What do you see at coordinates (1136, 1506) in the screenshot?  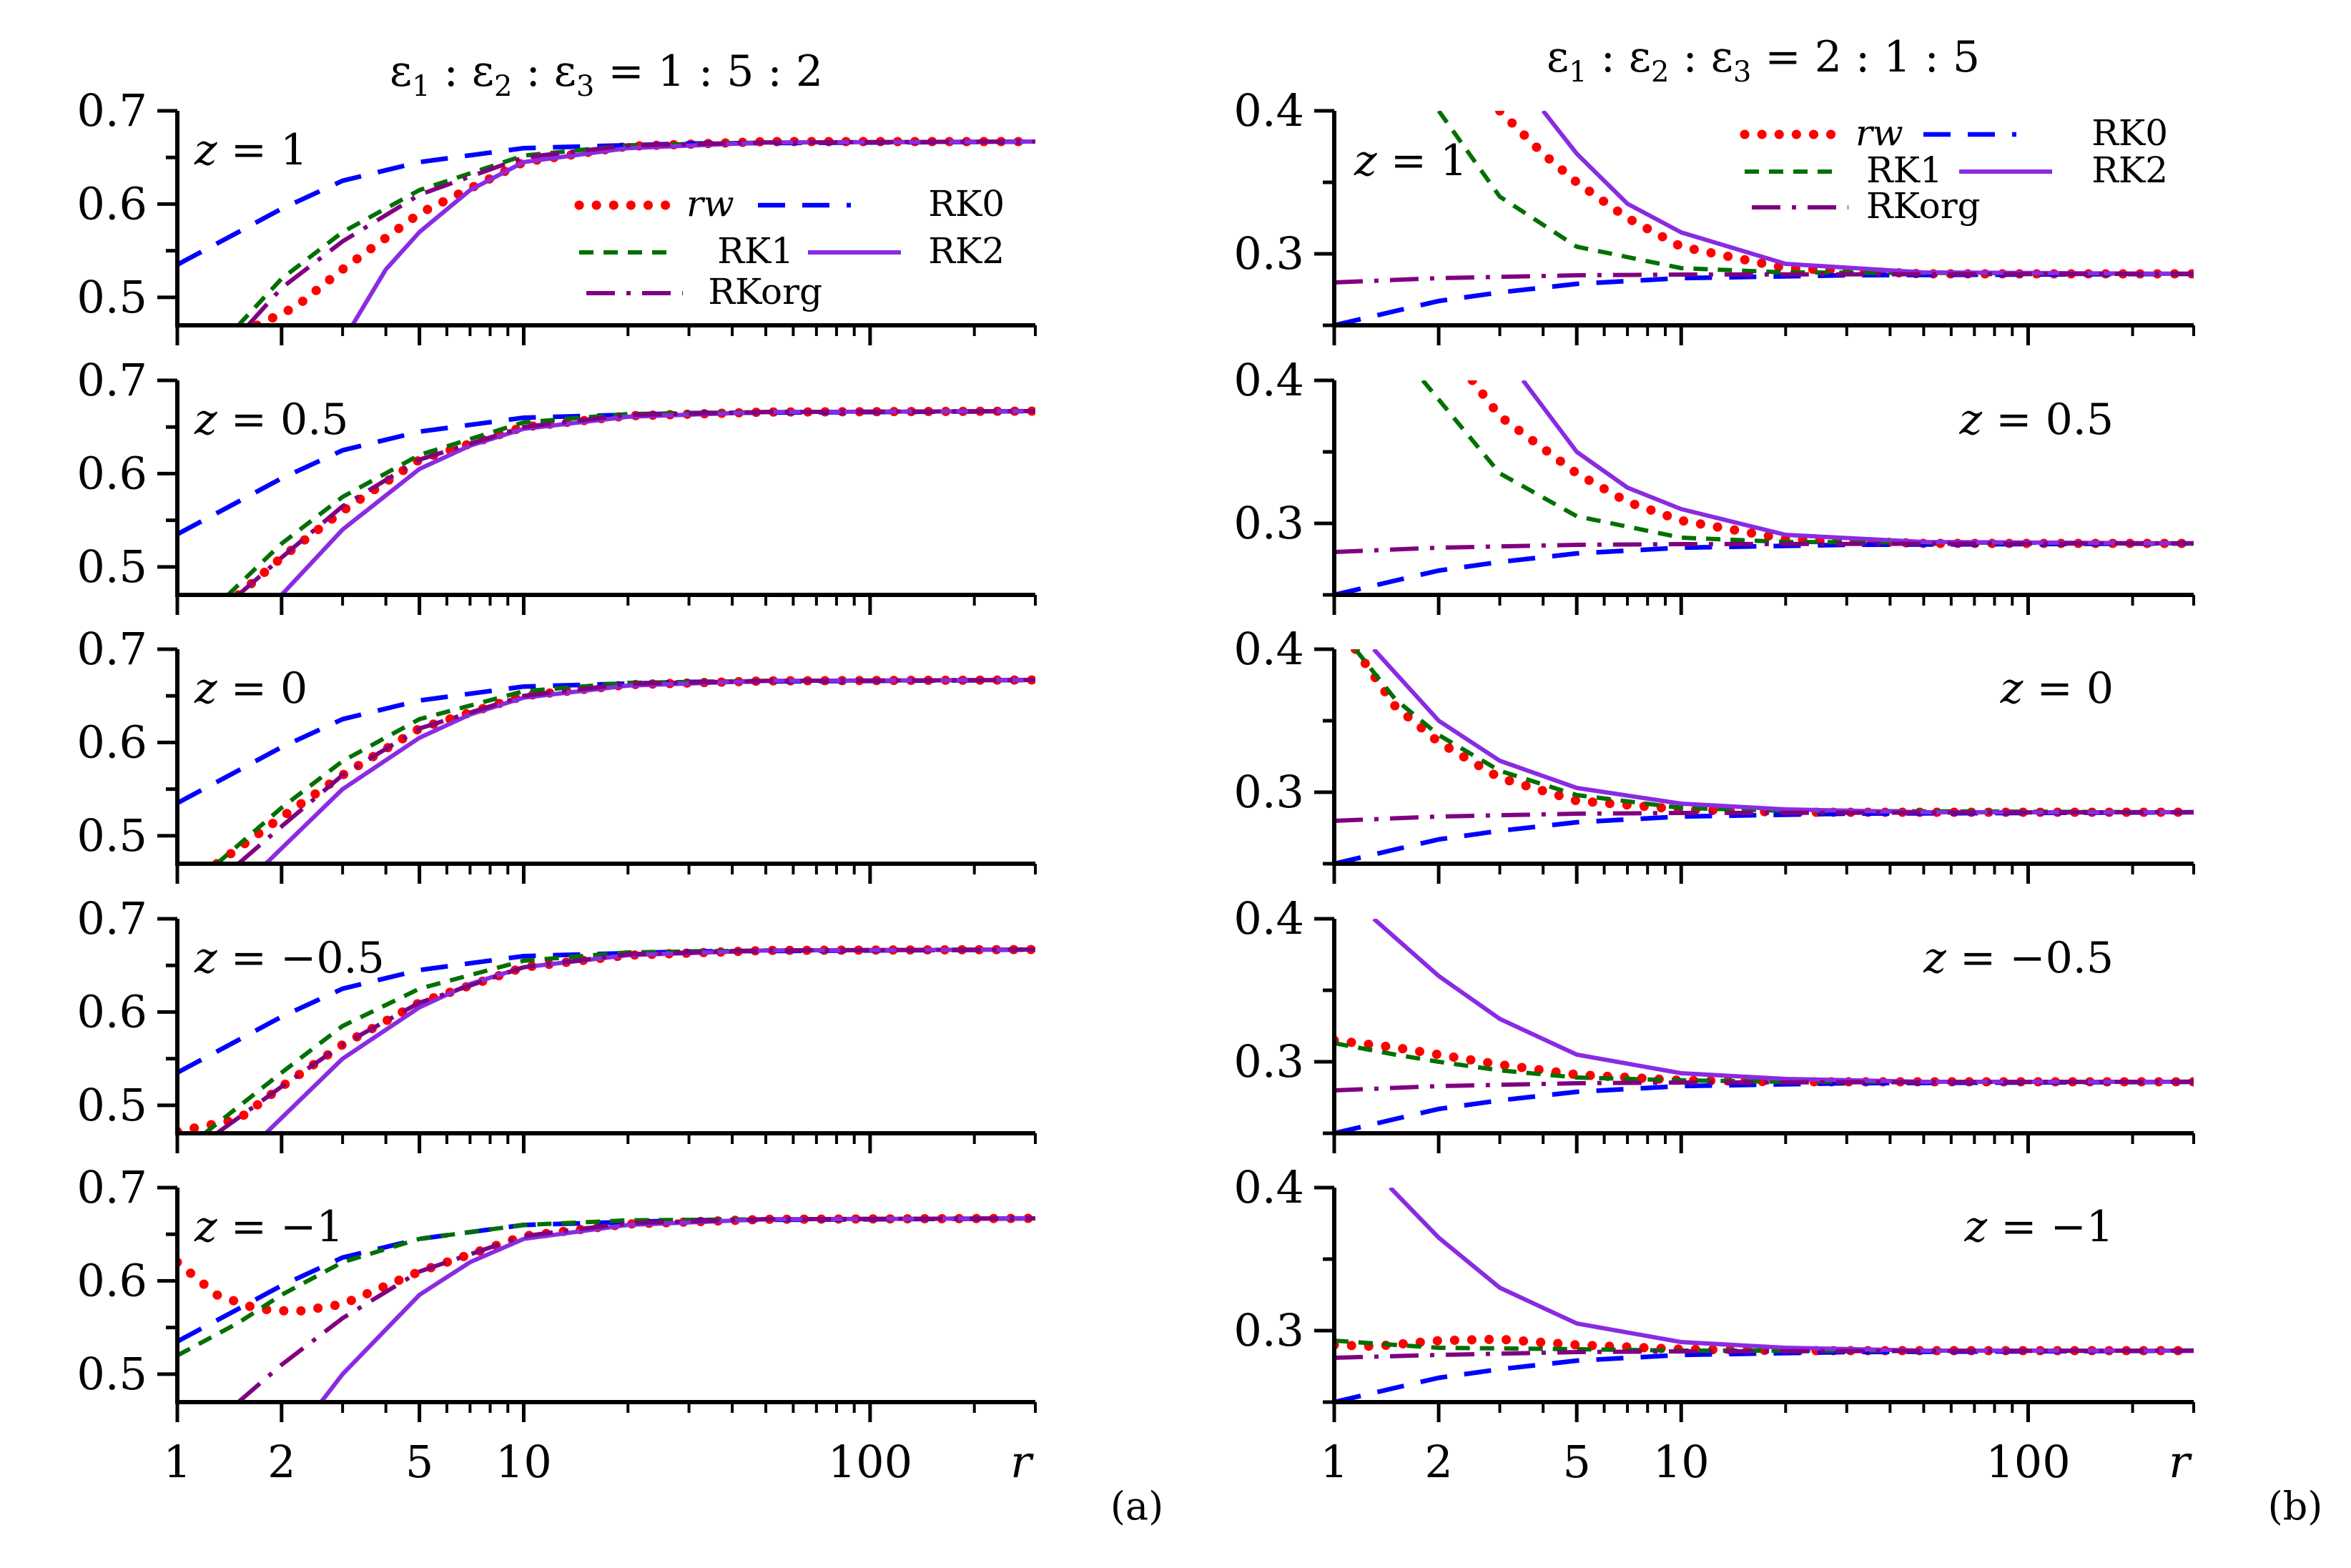 I see `subplot-label-a: (a)` at bounding box center [1136, 1506].